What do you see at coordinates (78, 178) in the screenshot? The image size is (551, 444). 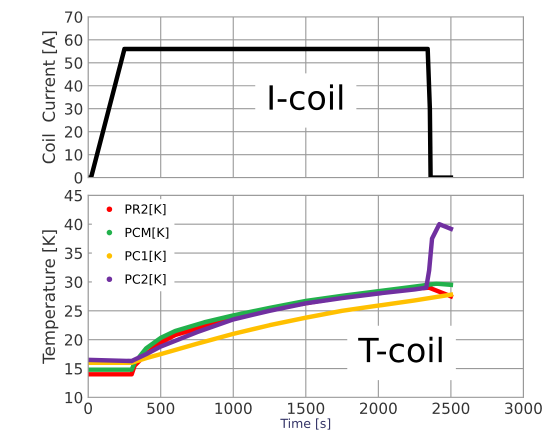 I see `y-tick-label: 0` at bounding box center [78, 178].